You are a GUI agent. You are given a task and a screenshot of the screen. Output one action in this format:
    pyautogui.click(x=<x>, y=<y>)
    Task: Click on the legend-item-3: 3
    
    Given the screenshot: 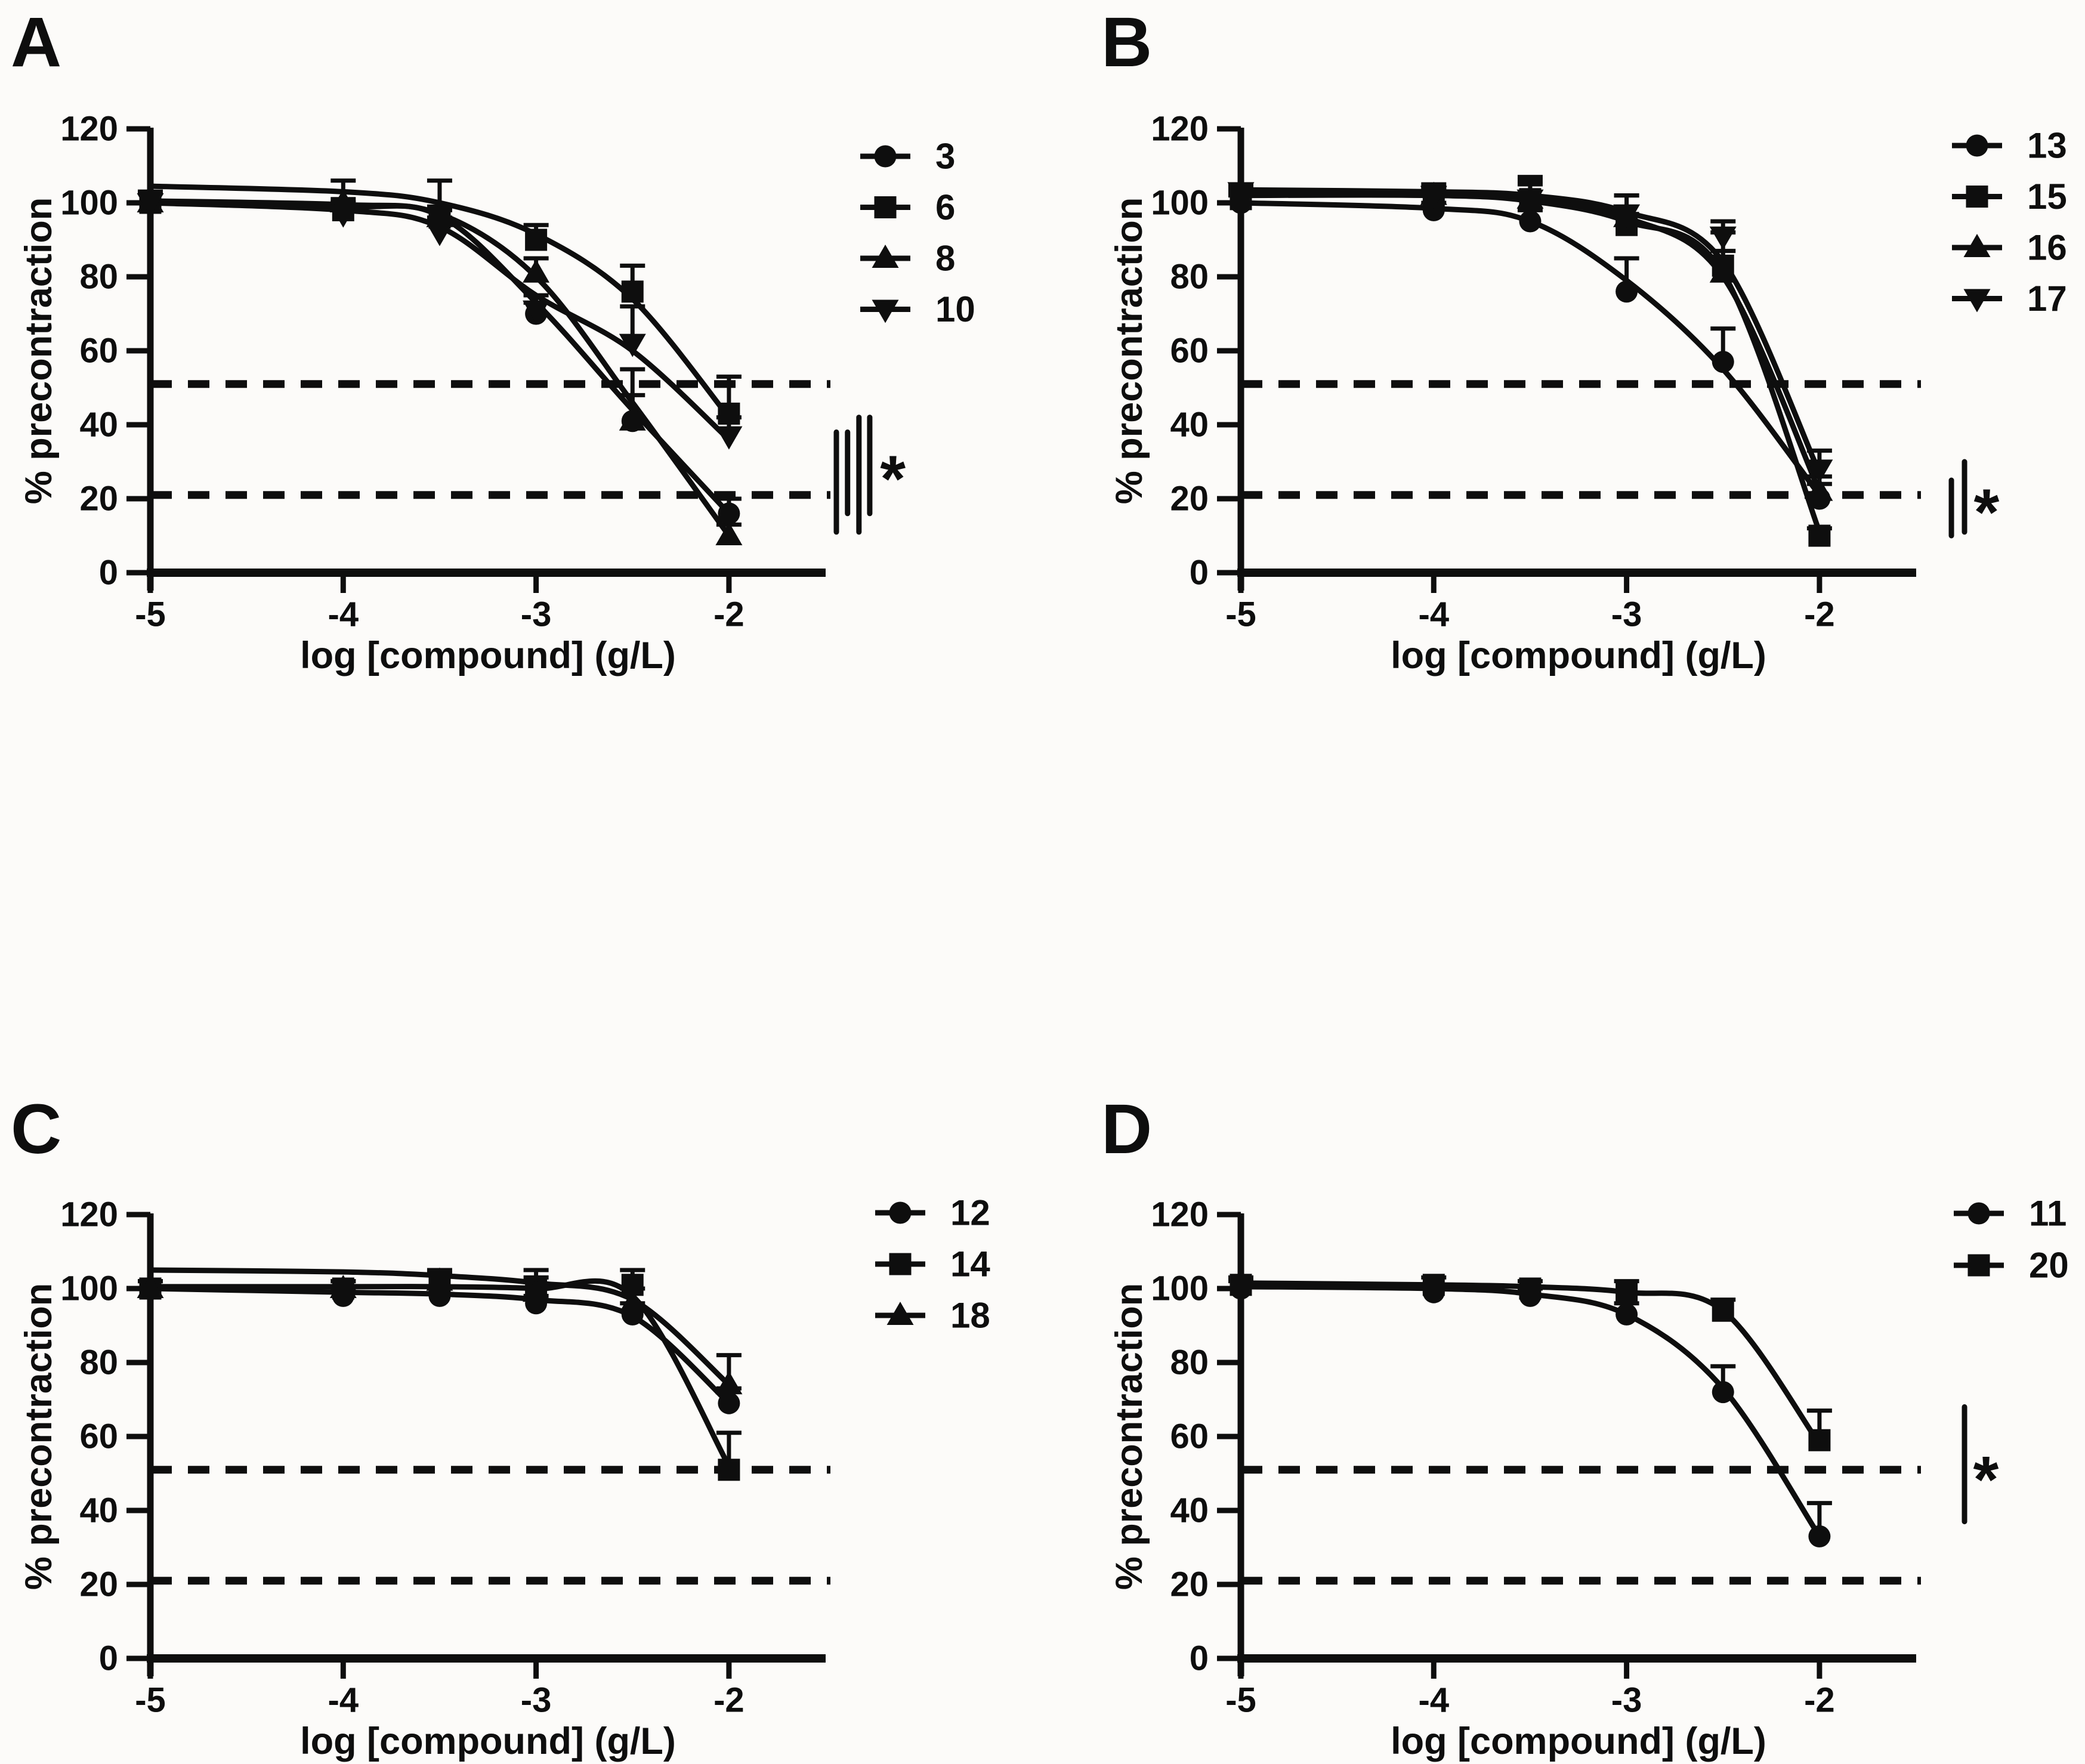 What is the action you would take?
    pyautogui.click(x=907, y=157)
    